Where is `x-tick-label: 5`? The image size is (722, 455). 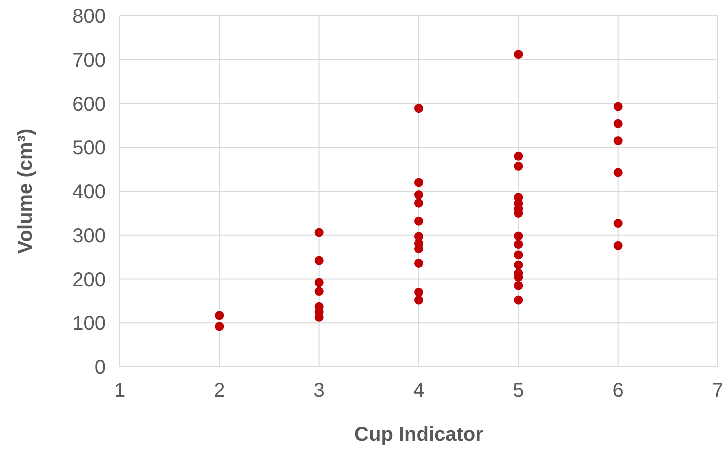 x-tick-label: 5 is located at coordinates (518, 391).